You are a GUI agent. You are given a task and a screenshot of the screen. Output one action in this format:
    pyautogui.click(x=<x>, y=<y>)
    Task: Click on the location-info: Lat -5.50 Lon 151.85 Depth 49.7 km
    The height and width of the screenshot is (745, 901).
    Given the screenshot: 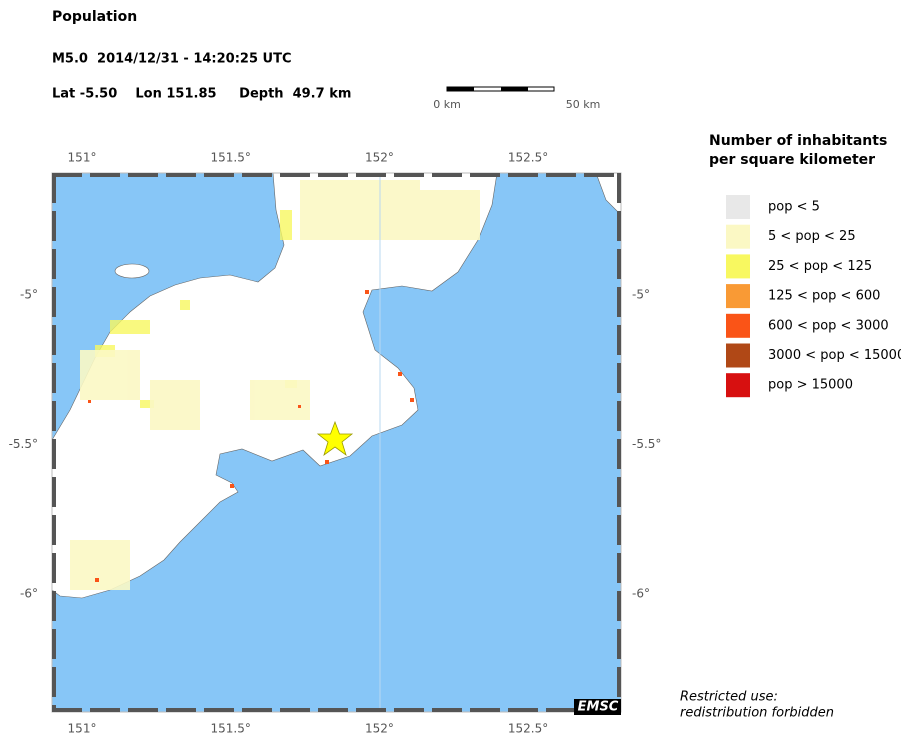 What is the action you would take?
    pyautogui.click(x=201, y=94)
    